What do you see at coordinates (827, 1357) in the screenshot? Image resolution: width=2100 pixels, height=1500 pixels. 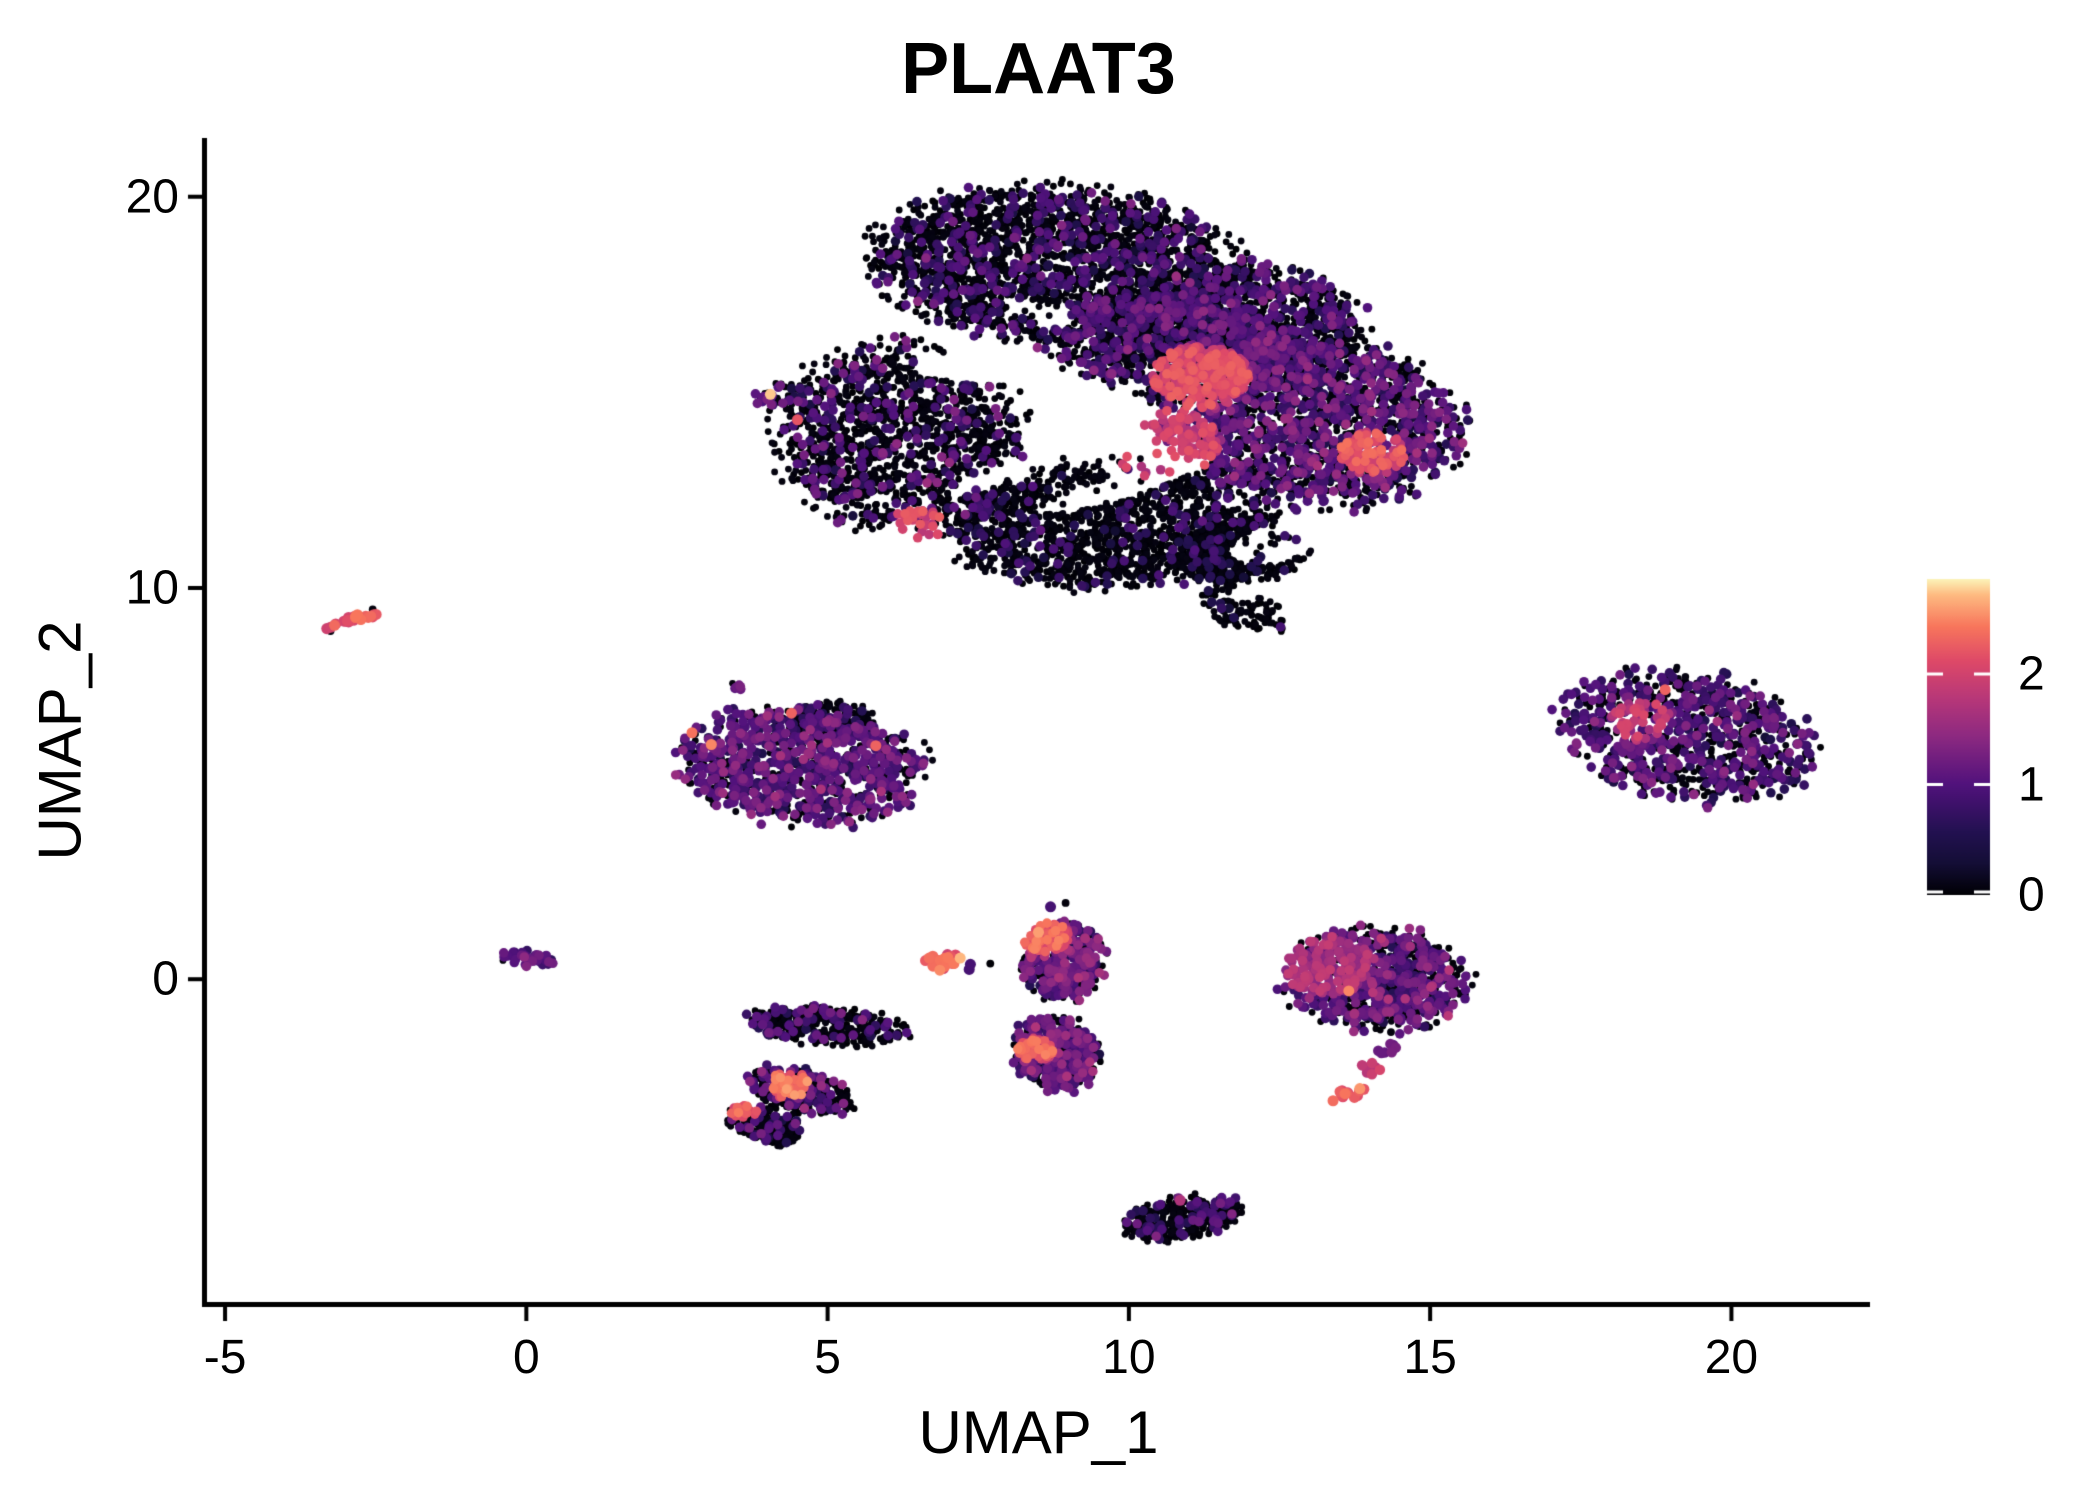 I see `x-tick-label: 5` at bounding box center [827, 1357].